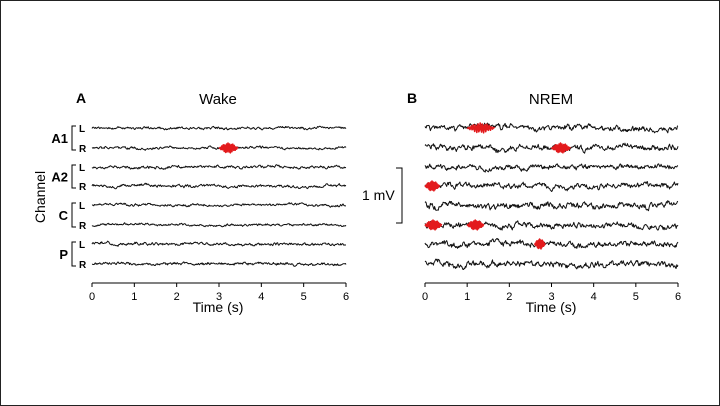  Describe the element at coordinates (399, 195) in the screenshot. I see `scale-bar` at that location.